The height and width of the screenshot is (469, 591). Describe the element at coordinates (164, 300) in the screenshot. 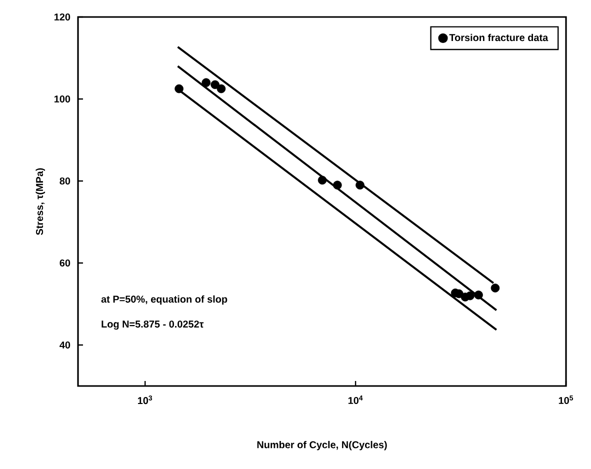

I see `annotation: at P=50%, equation of slop` at that location.